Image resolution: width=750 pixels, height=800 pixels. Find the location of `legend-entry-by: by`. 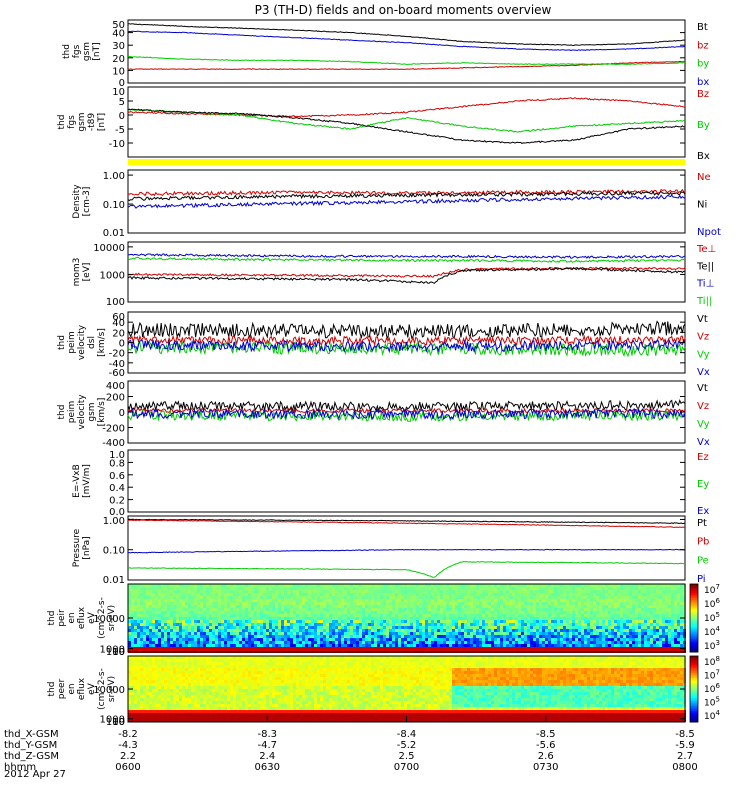

legend-entry-by: by is located at coordinates (703, 64).